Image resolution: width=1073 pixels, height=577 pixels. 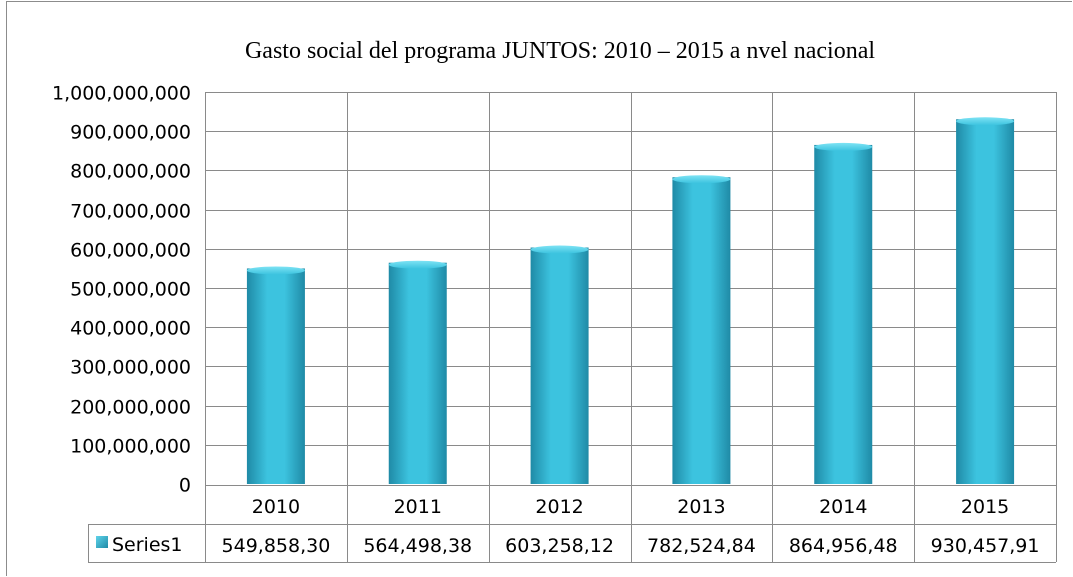 I want to click on y-tick-label: 300,000,000, so click(x=130, y=368).